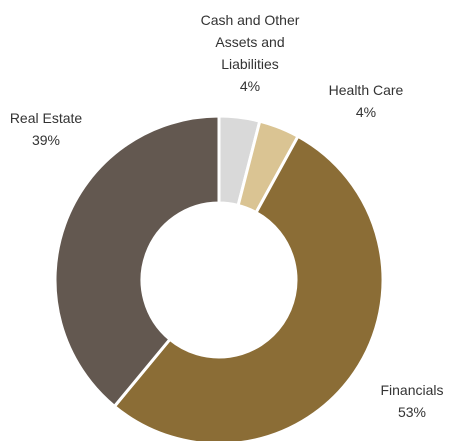  Describe the element at coordinates (46, 140) in the screenshot. I see `value-label: 39%` at that location.